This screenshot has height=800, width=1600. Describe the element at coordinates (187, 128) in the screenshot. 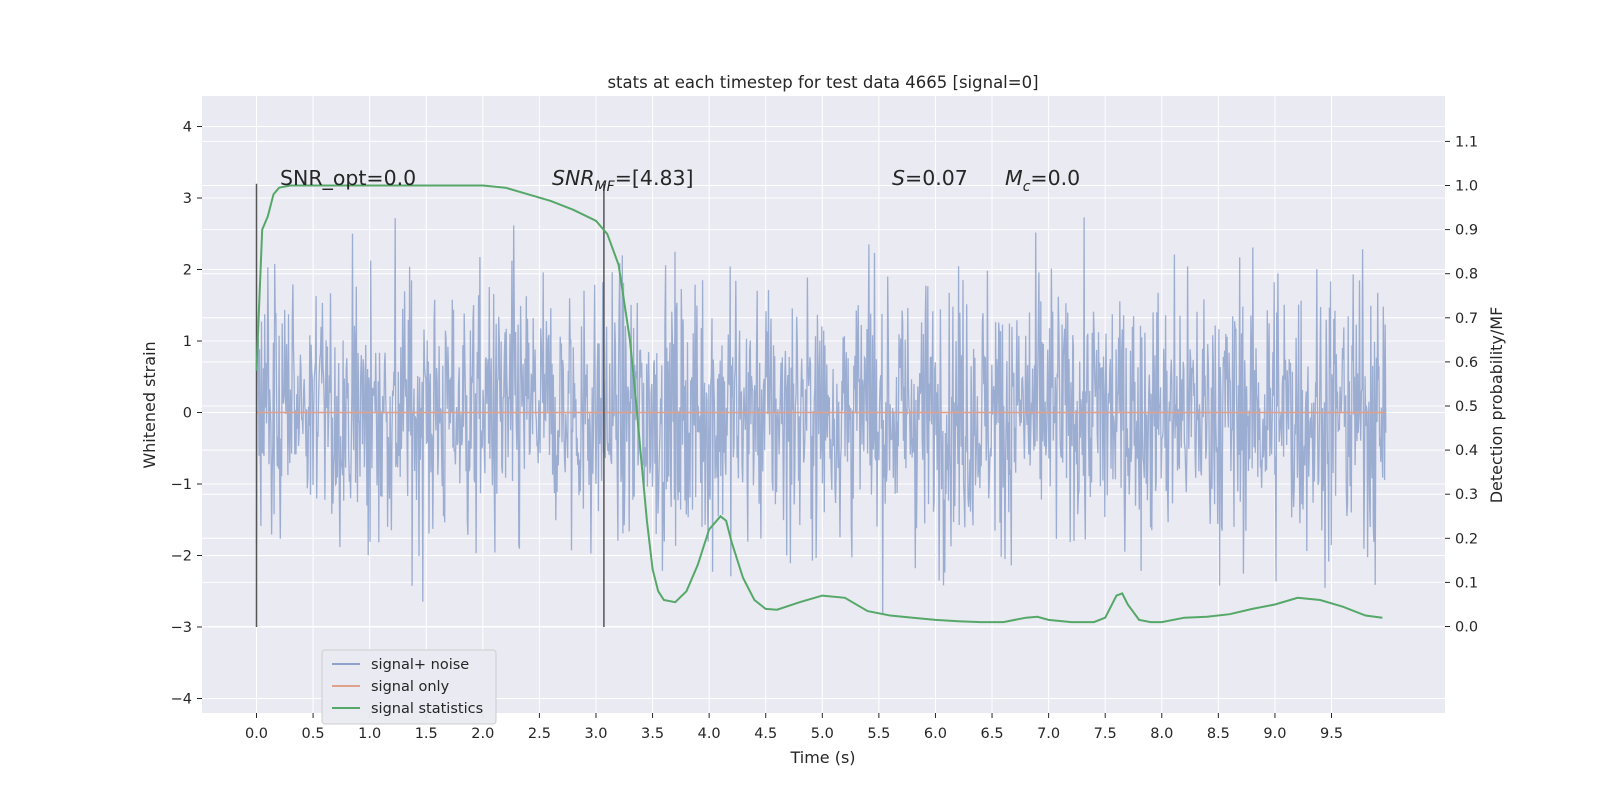

I see `y-tick-label: 4` at that location.